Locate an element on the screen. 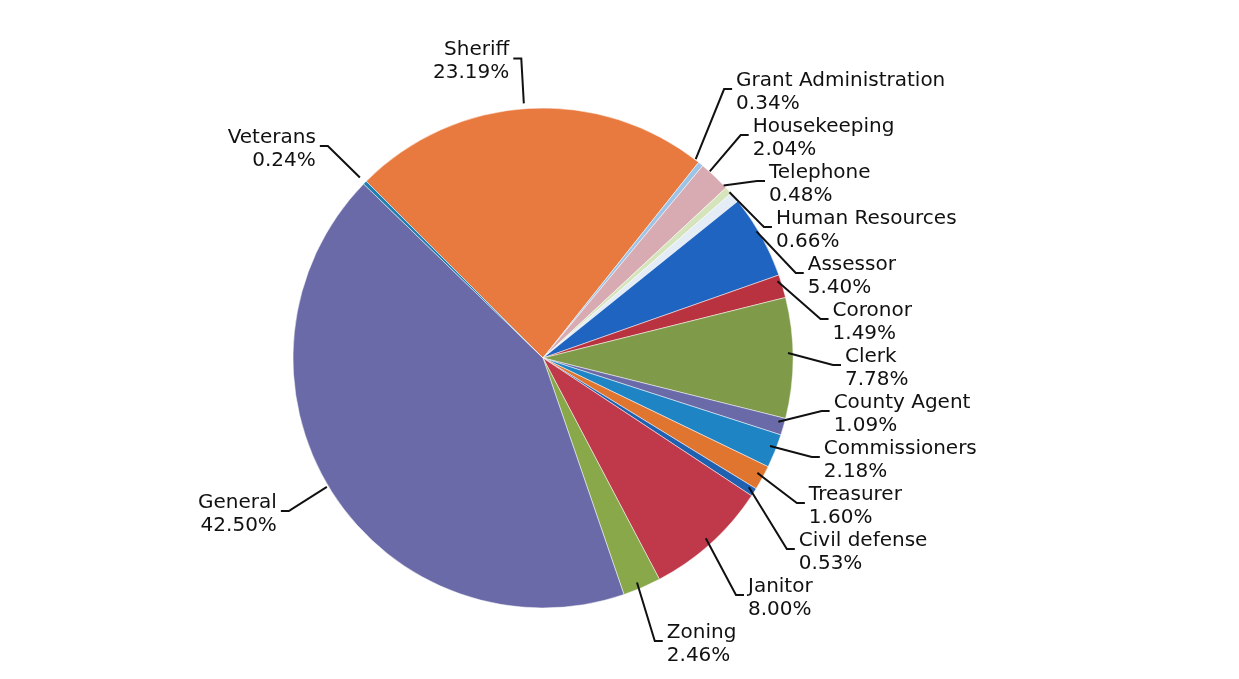  data-label: 0.48% is located at coordinates (801, 194).